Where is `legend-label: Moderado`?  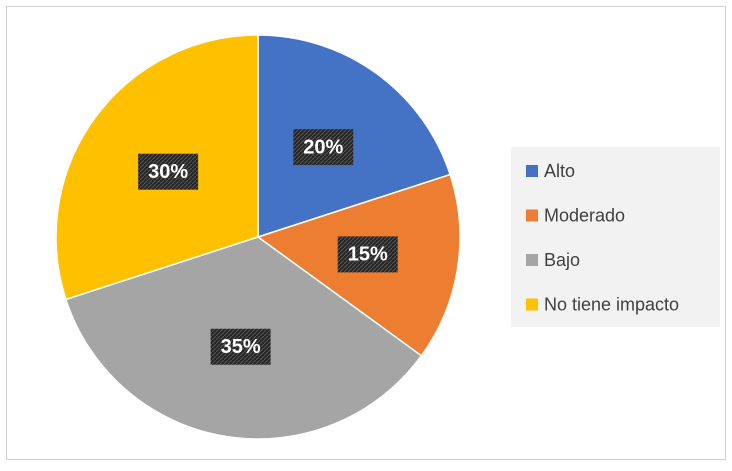 legend-label: Moderado is located at coordinates (584, 215).